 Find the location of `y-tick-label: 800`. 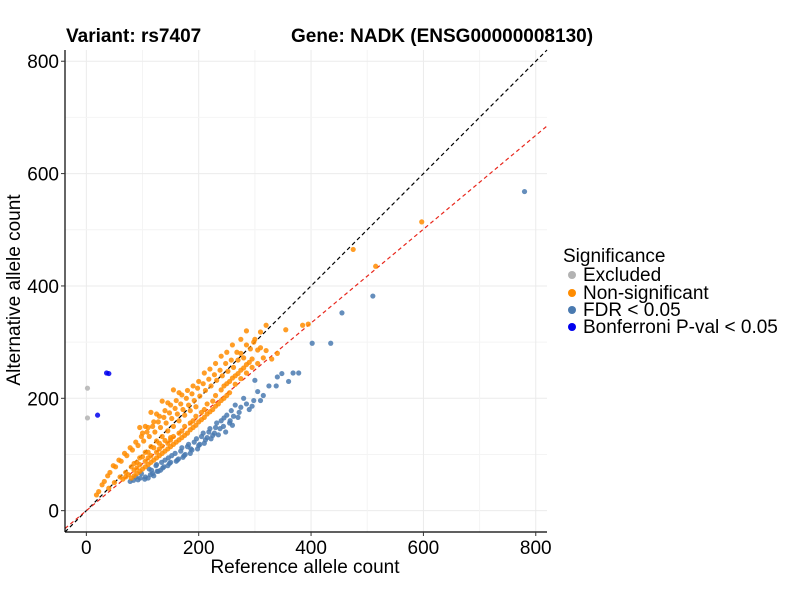

y-tick-label: 800 is located at coordinates (43, 62).